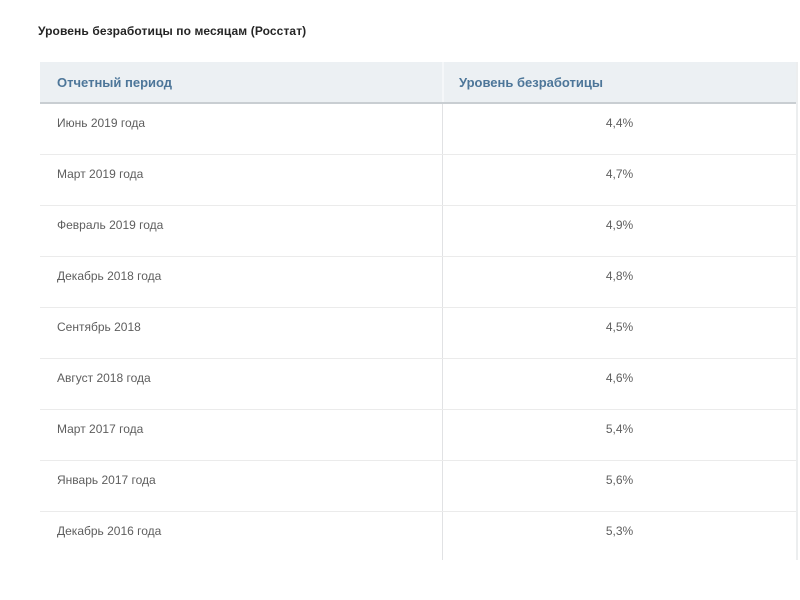 Image resolution: width=800 pixels, height=600 pixels. What do you see at coordinates (619, 333) in the screenshot?
I see `rate-cell: 4,5%` at bounding box center [619, 333].